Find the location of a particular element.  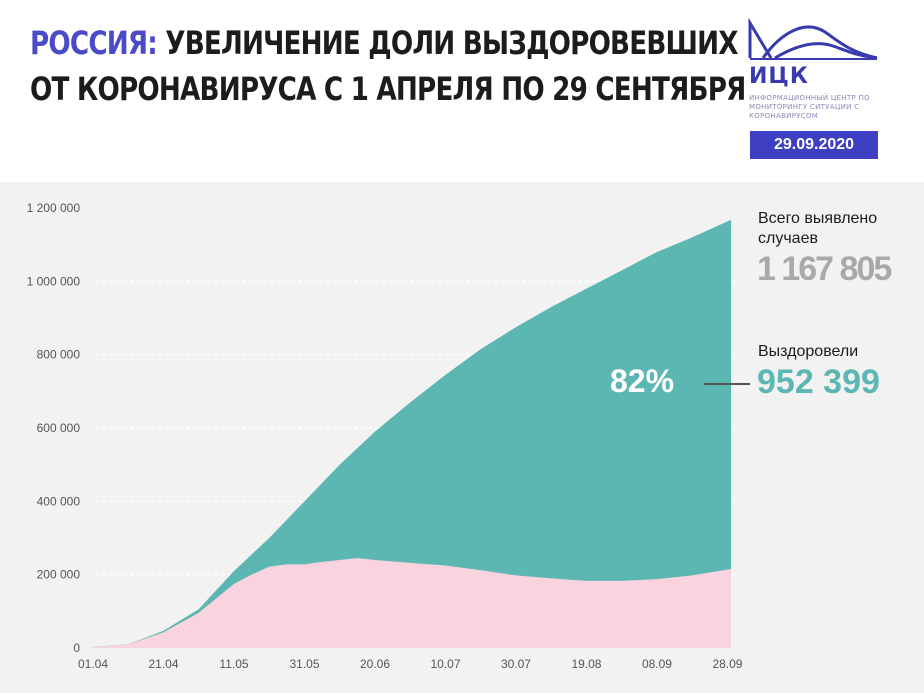

x-tick-label: 30.07 is located at coordinates (516, 664).